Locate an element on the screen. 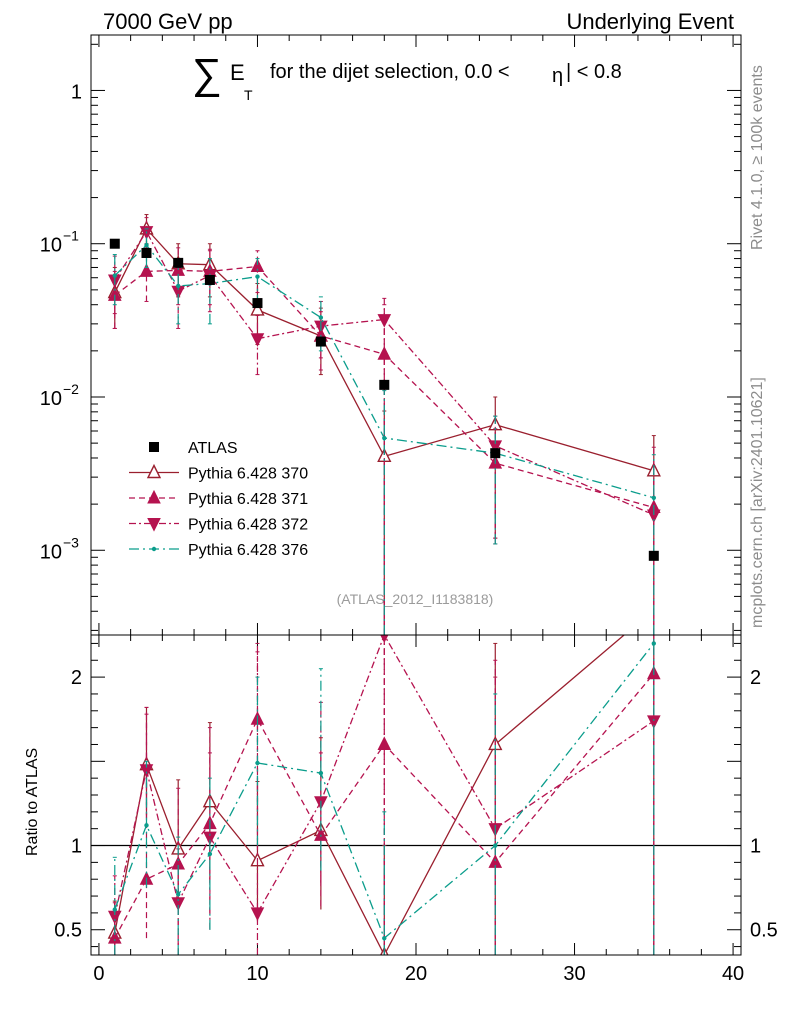 The height and width of the screenshot is (1024, 786). y-tick-label-ratio: 0.5 is located at coordinates (68, 931).